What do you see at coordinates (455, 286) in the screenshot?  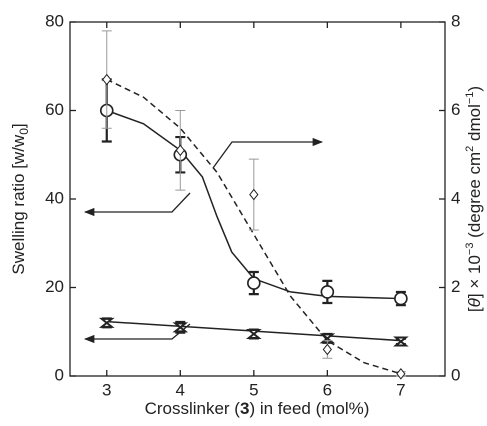 I see `y2-tick-label: 2` at bounding box center [455, 286].